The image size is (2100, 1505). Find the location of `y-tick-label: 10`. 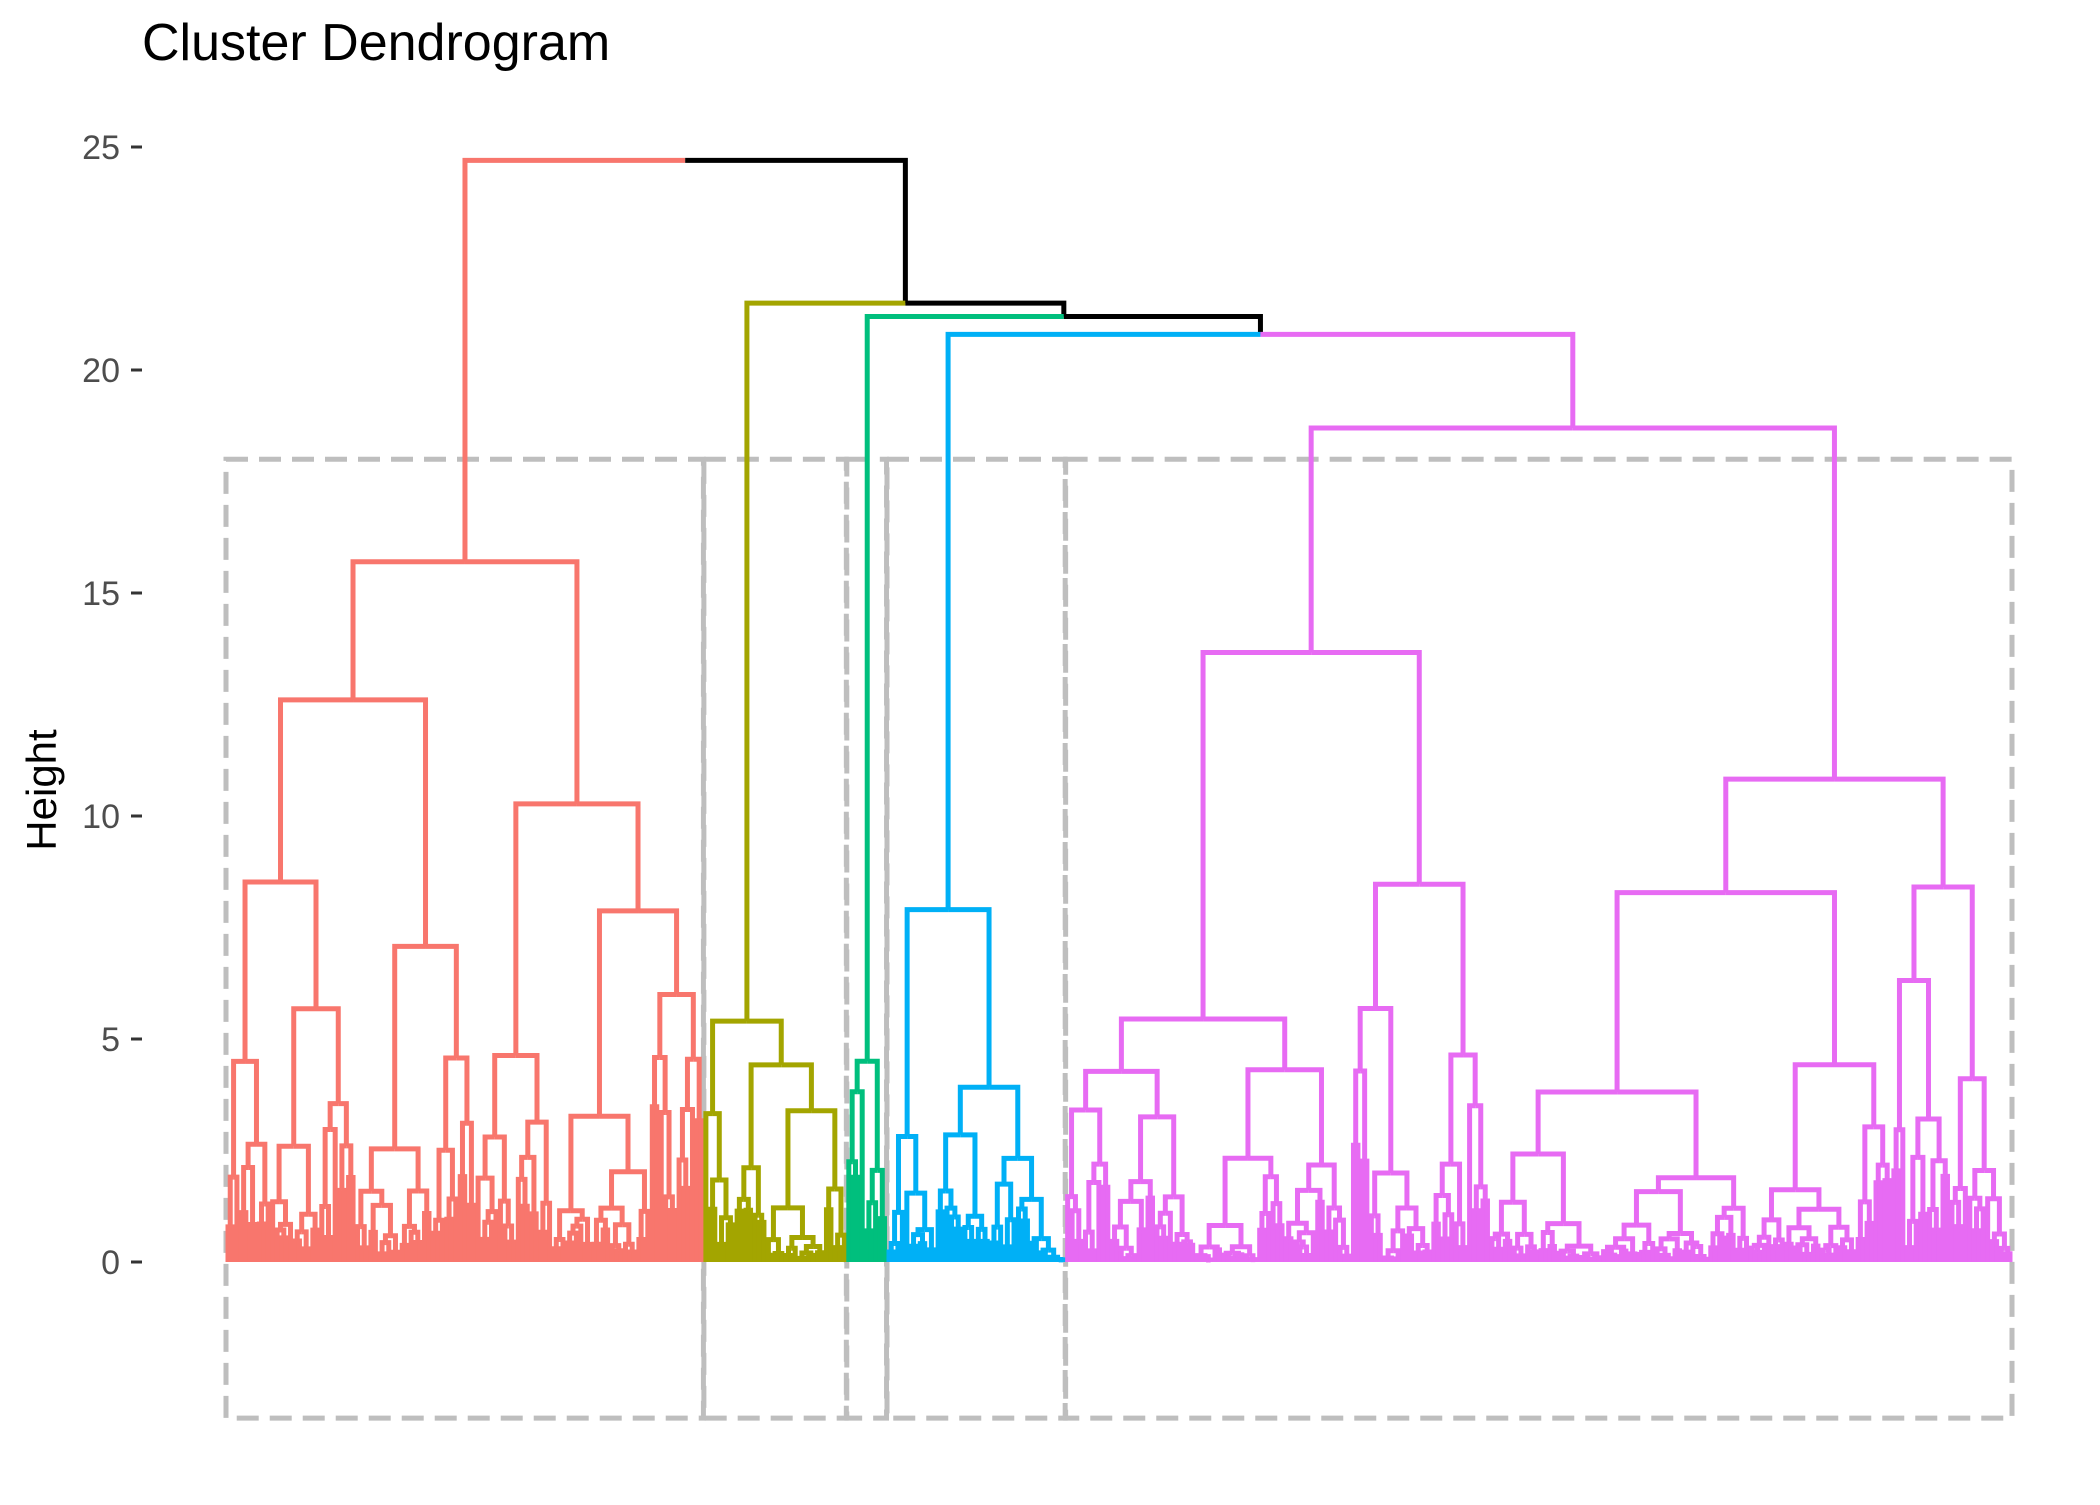

y-tick-label: 10 is located at coordinates (101, 817).